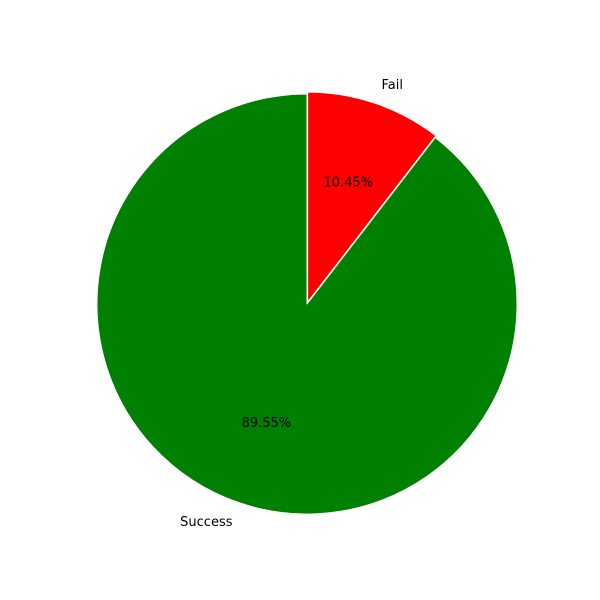 The width and height of the screenshot is (600, 600). What do you see at coordinates (391, 85) in the screenshot?
I see `slice-label-fail: Fail` at bounding box center [391, 85].